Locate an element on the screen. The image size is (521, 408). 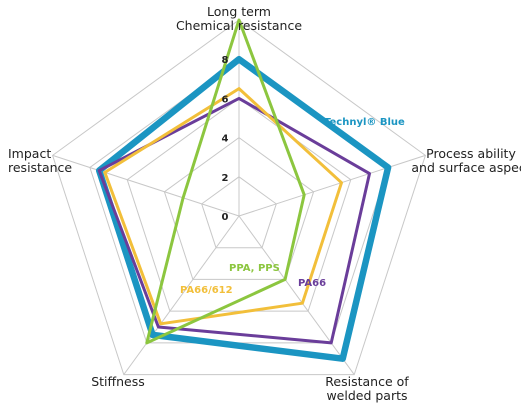
series-label-ppa-pps: PPA, PPS is located at coordinates (254, 268).